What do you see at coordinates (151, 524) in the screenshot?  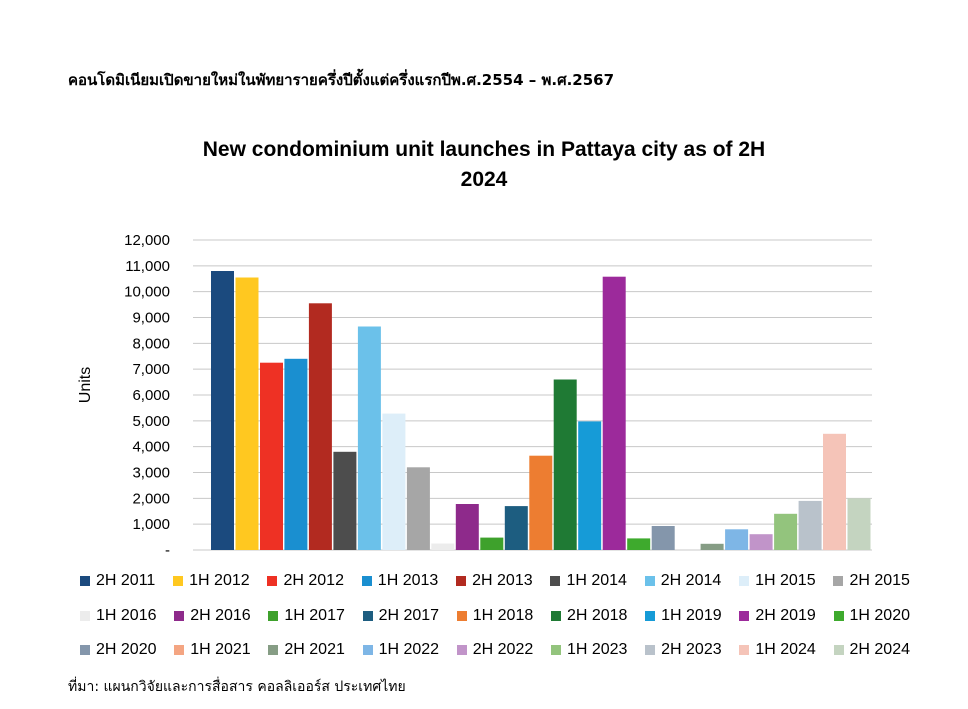 I see `y-tick-label: 1,000` at bounding box center [151, 524].